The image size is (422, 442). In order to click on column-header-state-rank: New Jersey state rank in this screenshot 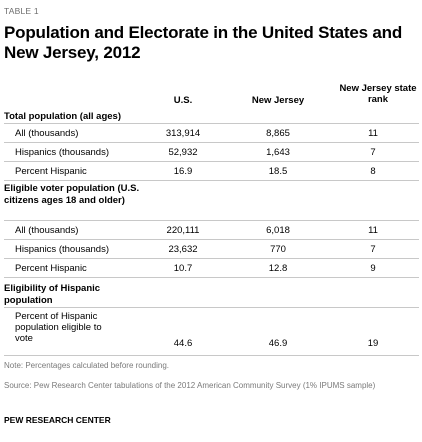, I will do `click(378, 94)`.